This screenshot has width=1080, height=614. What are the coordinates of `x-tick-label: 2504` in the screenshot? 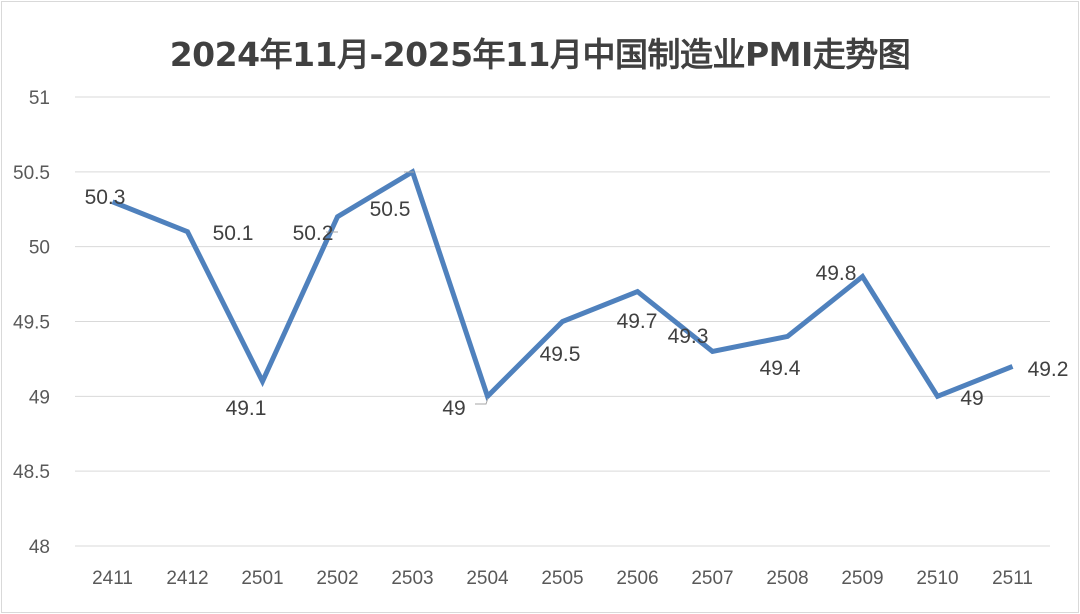 It's located at (487, 578).